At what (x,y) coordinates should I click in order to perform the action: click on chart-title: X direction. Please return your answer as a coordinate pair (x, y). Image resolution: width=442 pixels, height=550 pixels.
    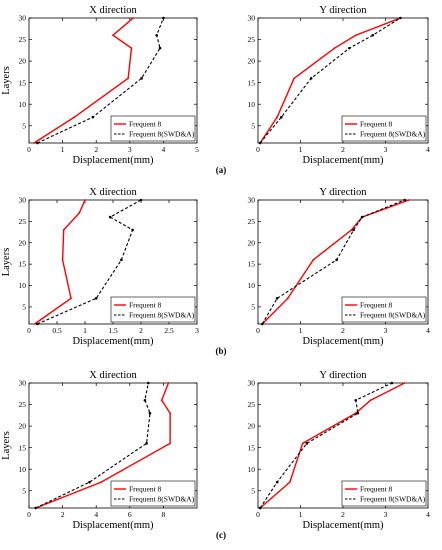
    Looking at the image, I should click on (113, 192).